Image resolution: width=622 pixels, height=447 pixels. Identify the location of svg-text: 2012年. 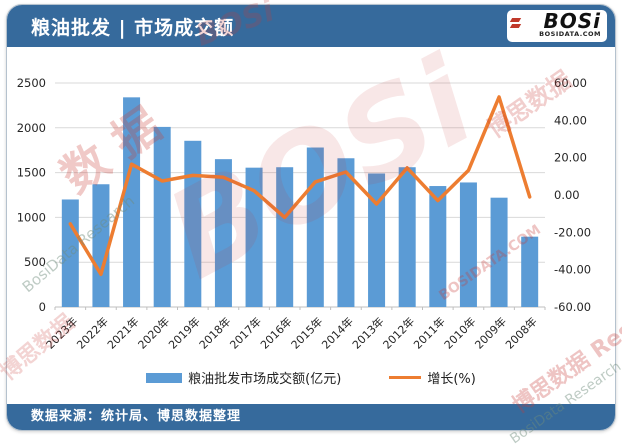
(398, 332).